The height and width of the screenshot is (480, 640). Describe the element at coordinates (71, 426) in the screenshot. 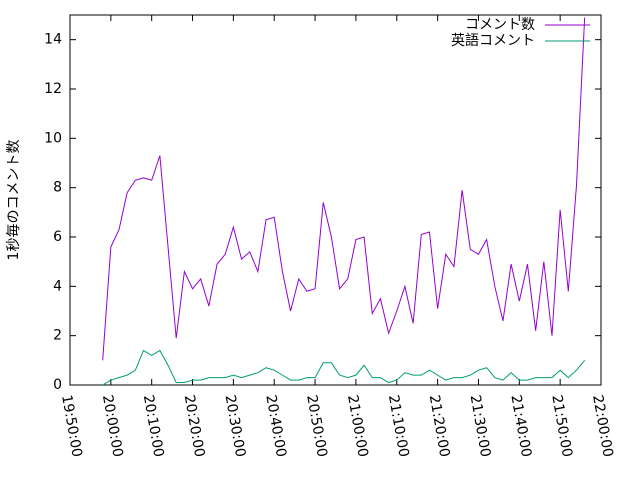

I see `x-tick-label: 19:50:00` at that location.